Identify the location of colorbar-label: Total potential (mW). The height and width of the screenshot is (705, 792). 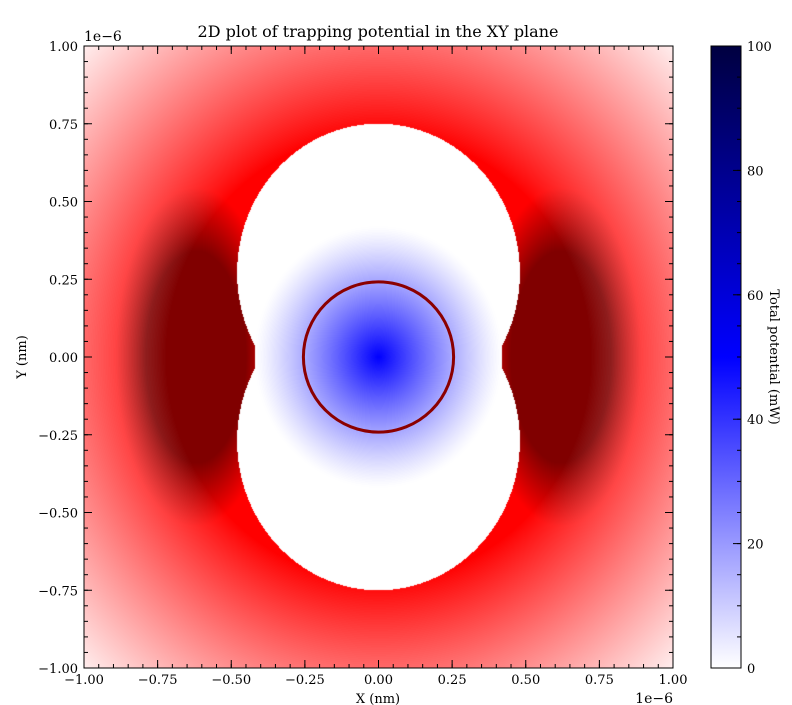
(773, 356).